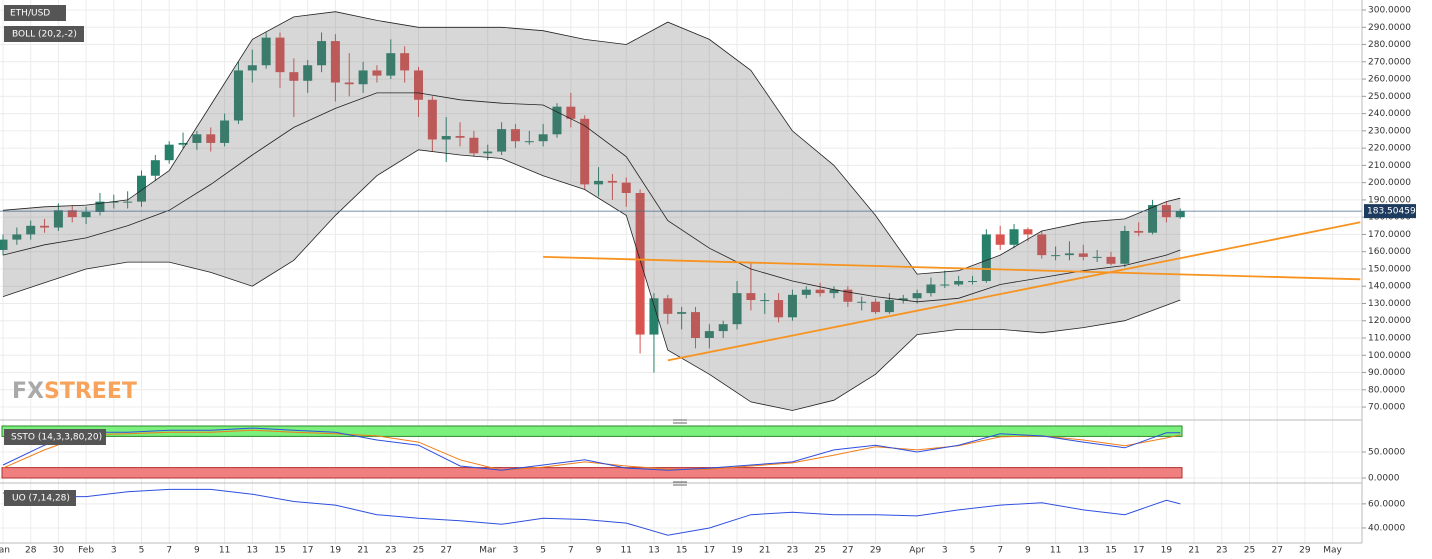  I want to click on y-tick-label: 150.0000, so click(1389, 269).